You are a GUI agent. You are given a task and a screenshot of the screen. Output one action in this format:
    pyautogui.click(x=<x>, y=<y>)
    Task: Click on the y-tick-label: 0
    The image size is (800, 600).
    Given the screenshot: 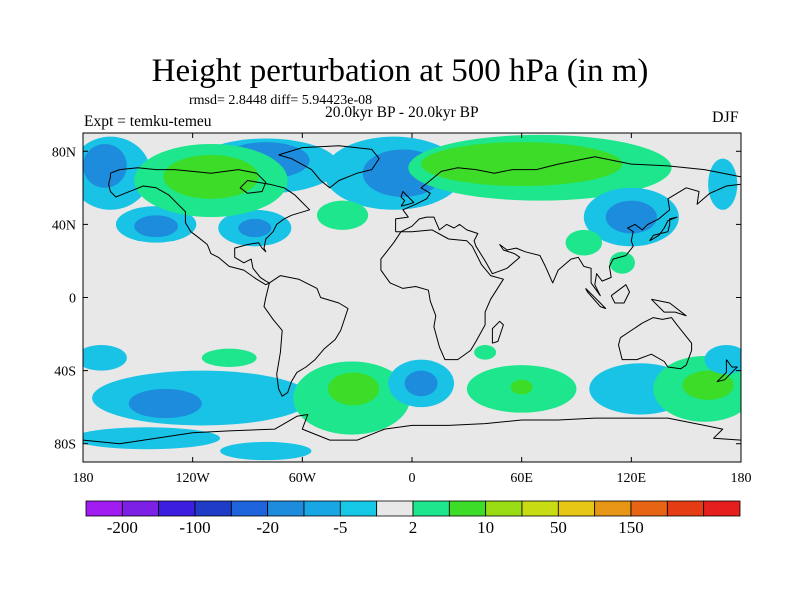 What is the action you would take?
    pyautogui.click(x=72, y=299)
    